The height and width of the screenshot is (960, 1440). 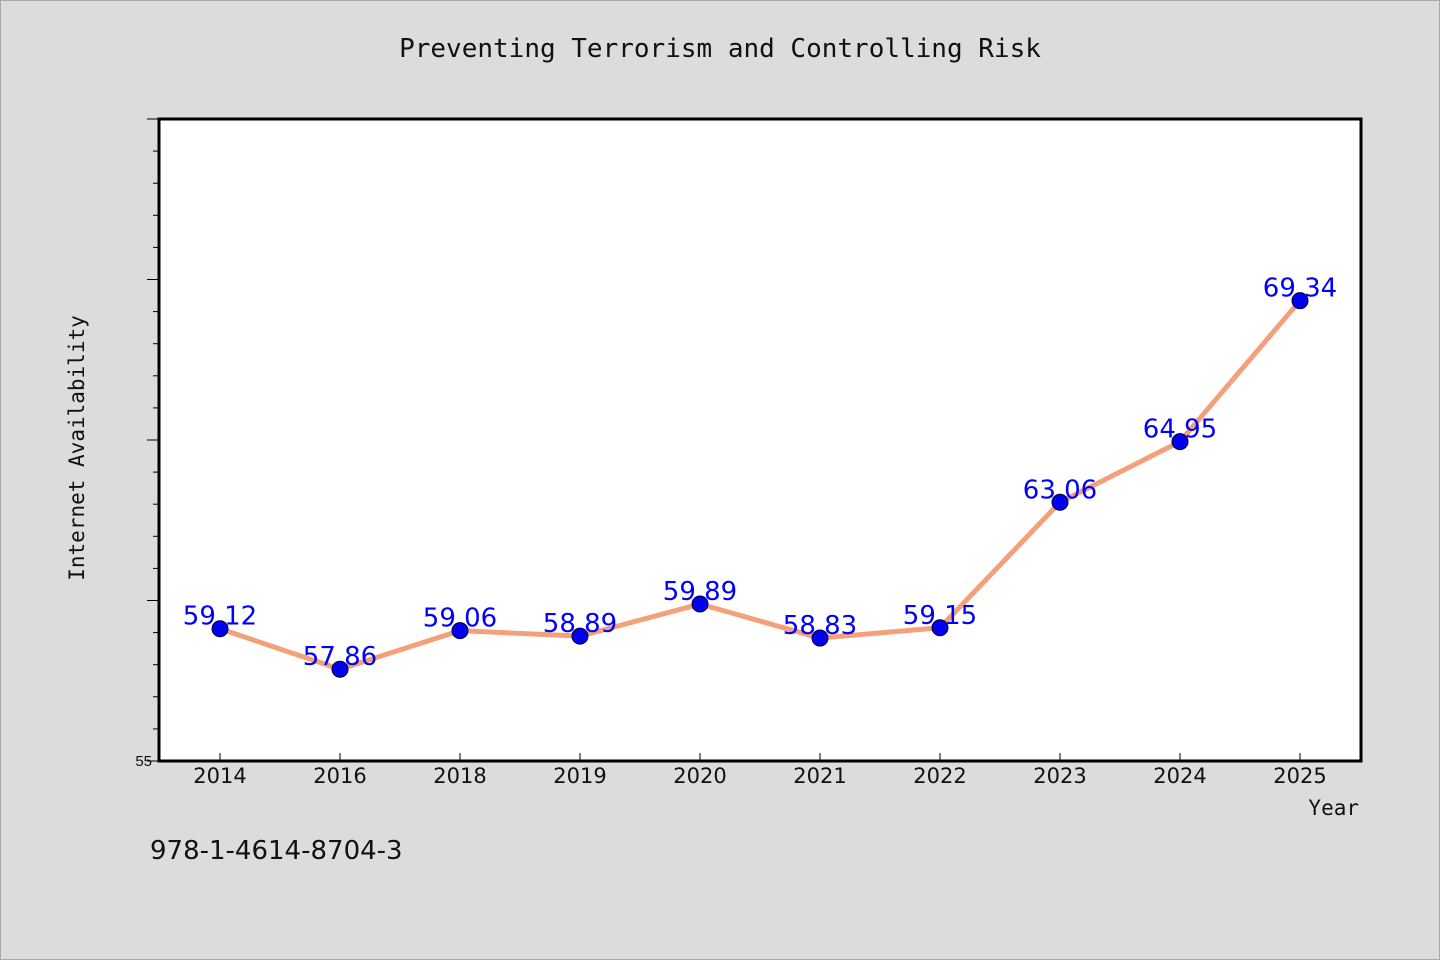 What do you see at coordinates (1299, 776) in the screenshot?
I see `x-tick-label: 2025` at bounding box center [1299, 776].